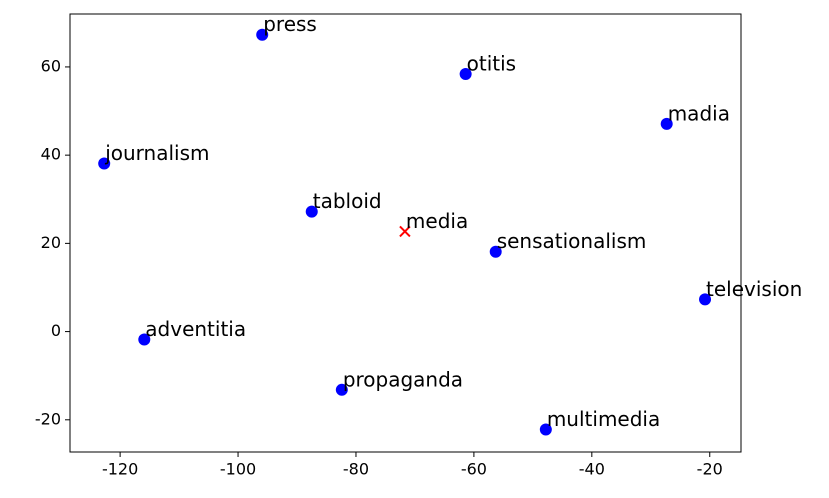  What do you see at coordinates (120, 469) in the screenshot?
I see `x-tick-label: -120` at bounding box center [120, 469].